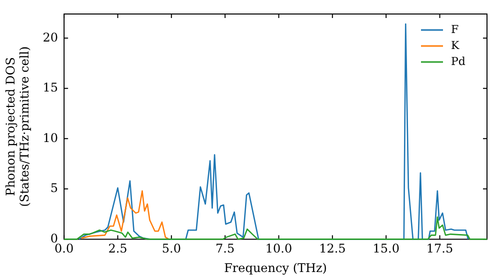 The width and height of the screenshot is (500, 280). What do you see at coordinates (278, 249) in the screenshot?
I see `x-tick-label: 10.0` at bounding box center [278, 249].